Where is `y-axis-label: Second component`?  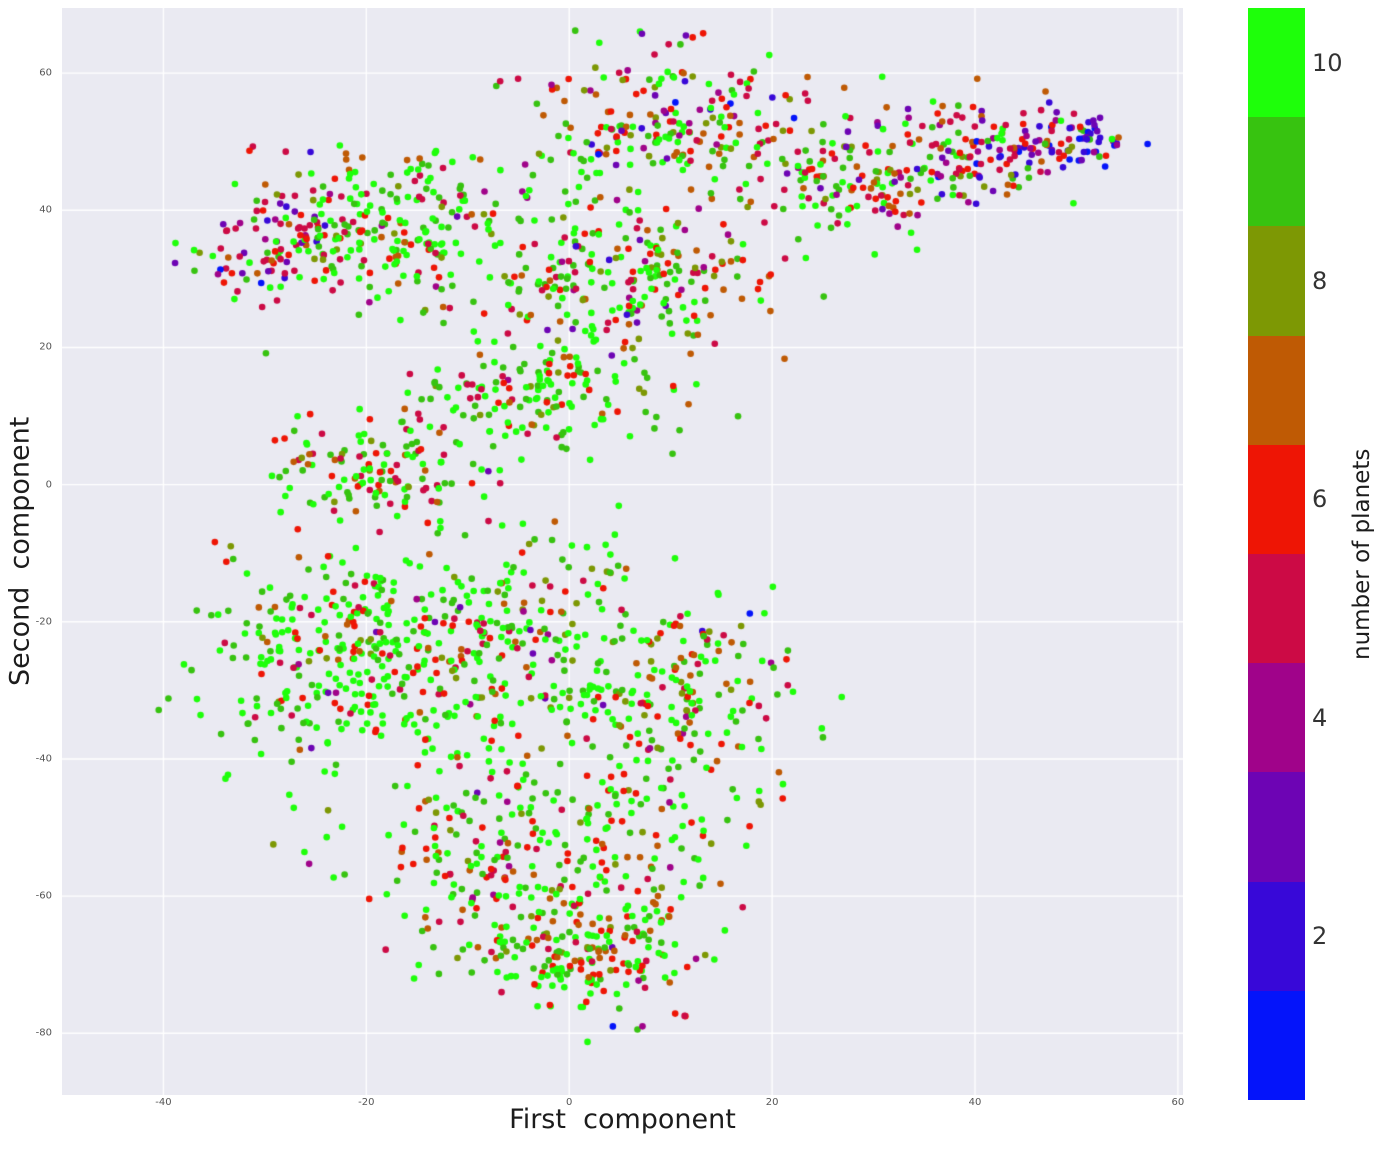 y-axis-label: Second component is located at coordinates (20, 551).